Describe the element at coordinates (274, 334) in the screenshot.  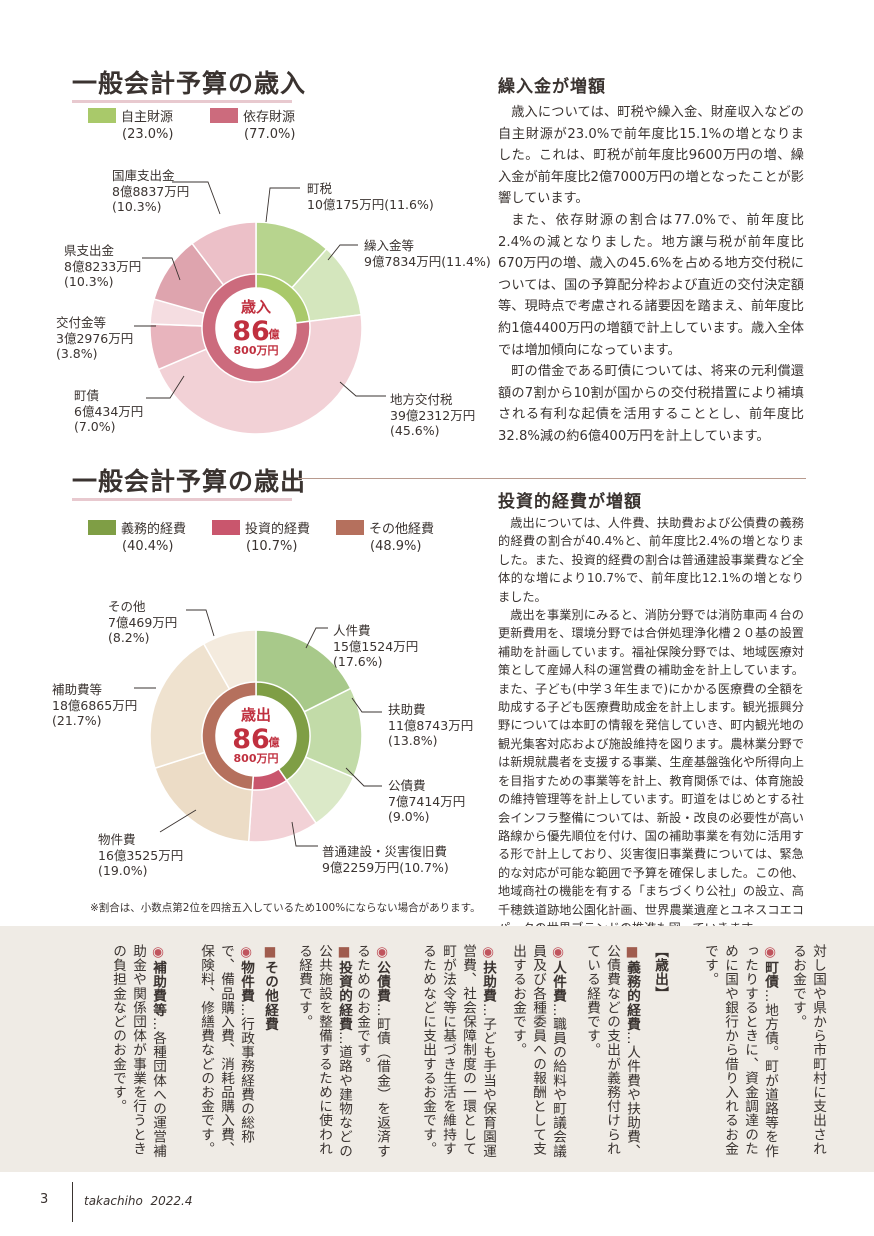
I see `revenue-center-unit: 億` at that location.